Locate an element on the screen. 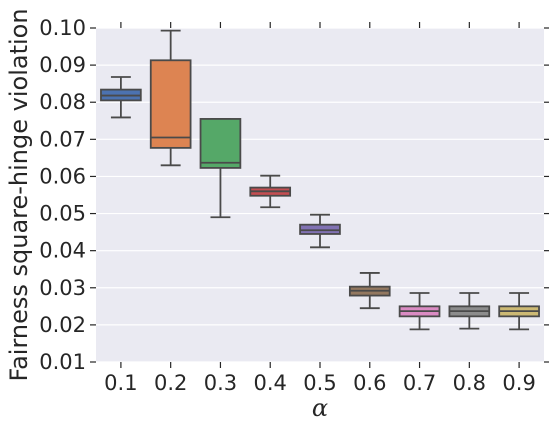  box-0.9 is located at coordinates (519, 311).